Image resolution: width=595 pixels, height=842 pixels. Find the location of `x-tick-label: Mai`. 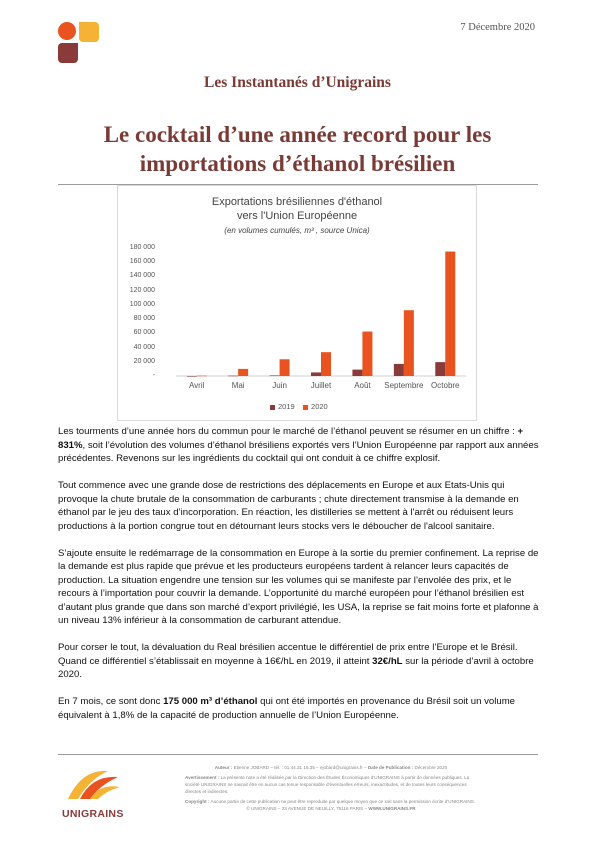

x-tick-label: Mai is located at coordinates (238, 385).